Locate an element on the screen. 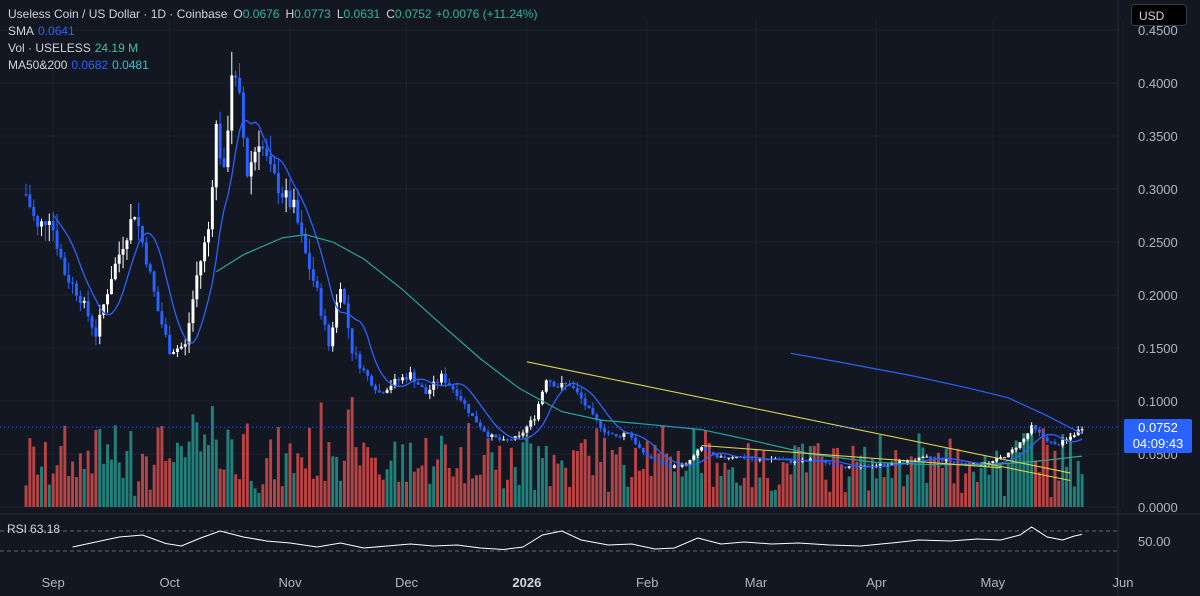  rsi-pane: 50.00 is located at coordinates (585, 539).